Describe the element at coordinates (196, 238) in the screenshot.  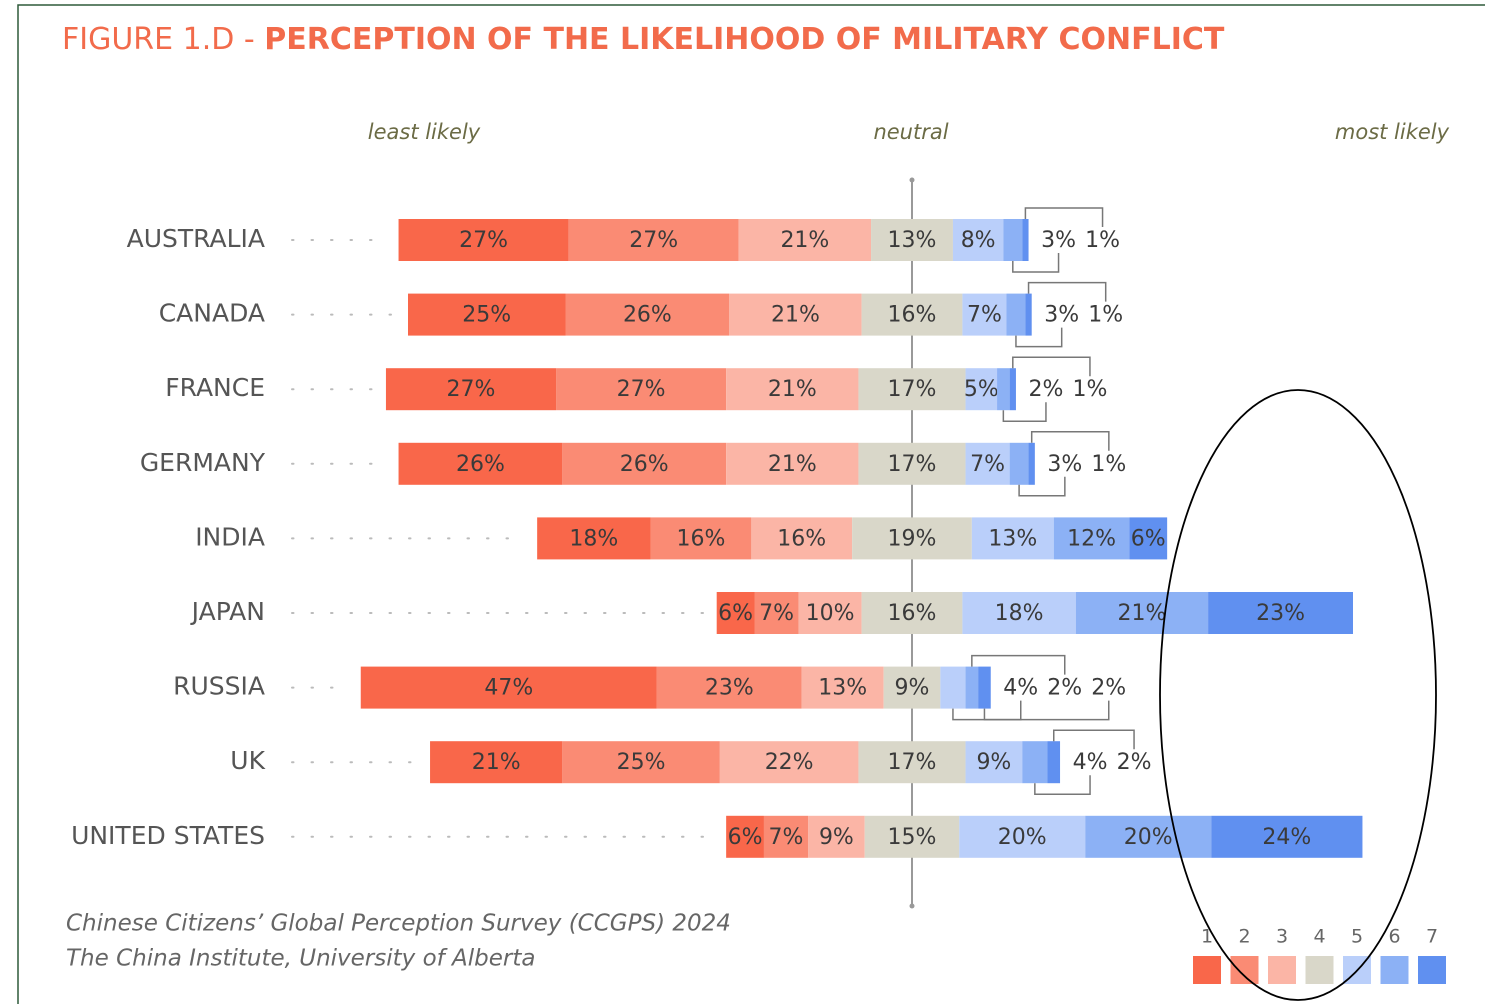
I see `category-label: AUSTRALIA` at that location.